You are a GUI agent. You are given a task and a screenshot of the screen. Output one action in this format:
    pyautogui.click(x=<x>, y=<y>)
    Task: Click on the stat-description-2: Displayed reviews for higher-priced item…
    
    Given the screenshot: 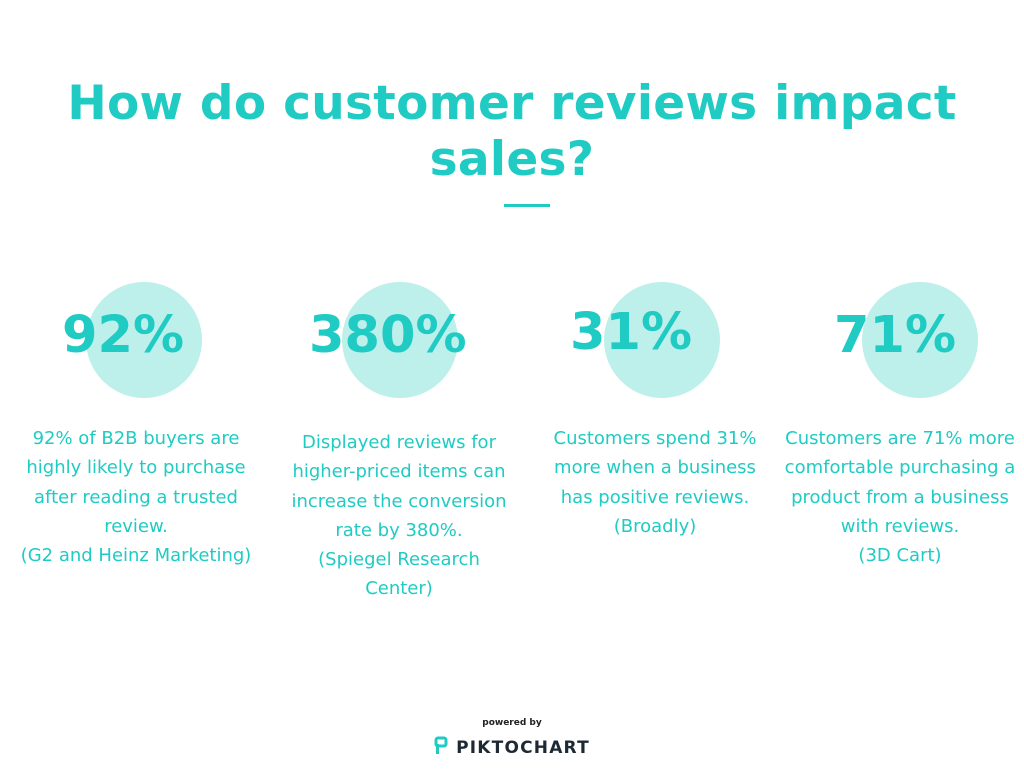 What is the action you would take?
    pyautogui.click(x=399, y=516)
    